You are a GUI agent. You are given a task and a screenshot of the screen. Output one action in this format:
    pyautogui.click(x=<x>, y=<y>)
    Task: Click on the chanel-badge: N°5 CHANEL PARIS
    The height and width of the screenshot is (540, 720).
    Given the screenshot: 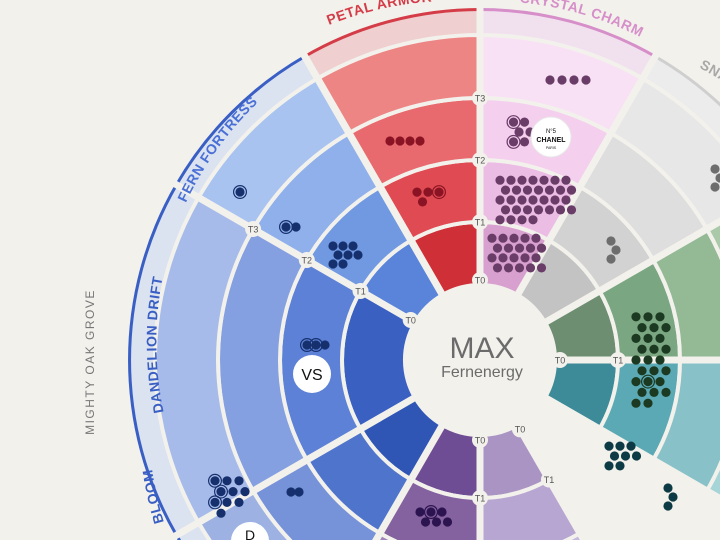 What is the action you would take?
    pyautogui.click(x=551, y=137)
    